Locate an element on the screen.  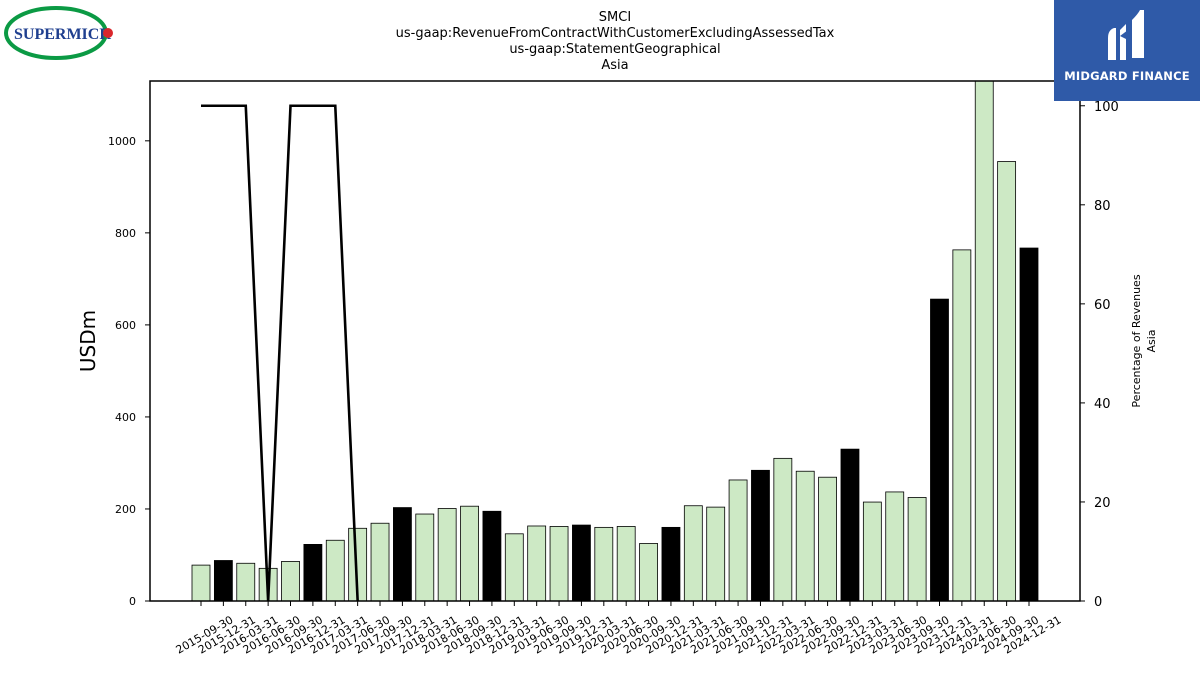
midgard-finance-logo: MIDGARD FINANCE is located at coordinates (1127, 50).